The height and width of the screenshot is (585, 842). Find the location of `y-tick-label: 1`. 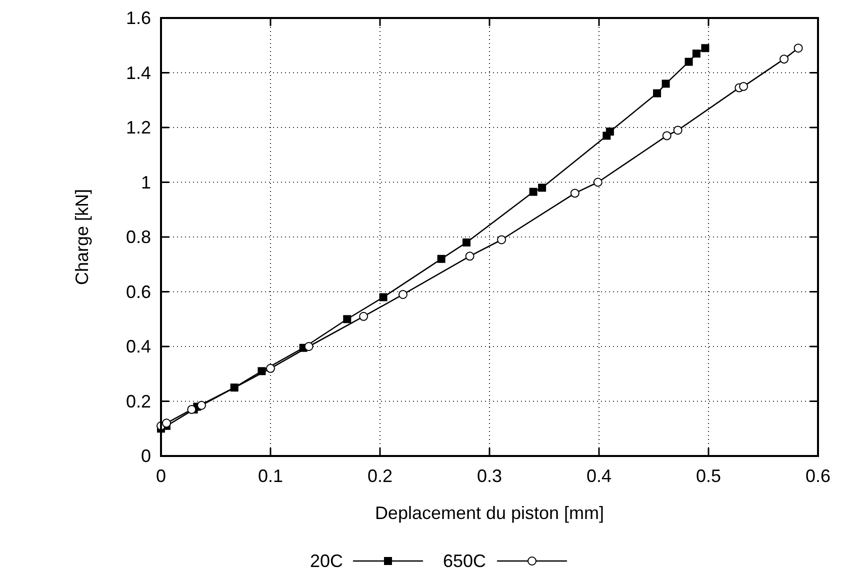

y-tick-label: 1 is located at coordinates (145, 182).